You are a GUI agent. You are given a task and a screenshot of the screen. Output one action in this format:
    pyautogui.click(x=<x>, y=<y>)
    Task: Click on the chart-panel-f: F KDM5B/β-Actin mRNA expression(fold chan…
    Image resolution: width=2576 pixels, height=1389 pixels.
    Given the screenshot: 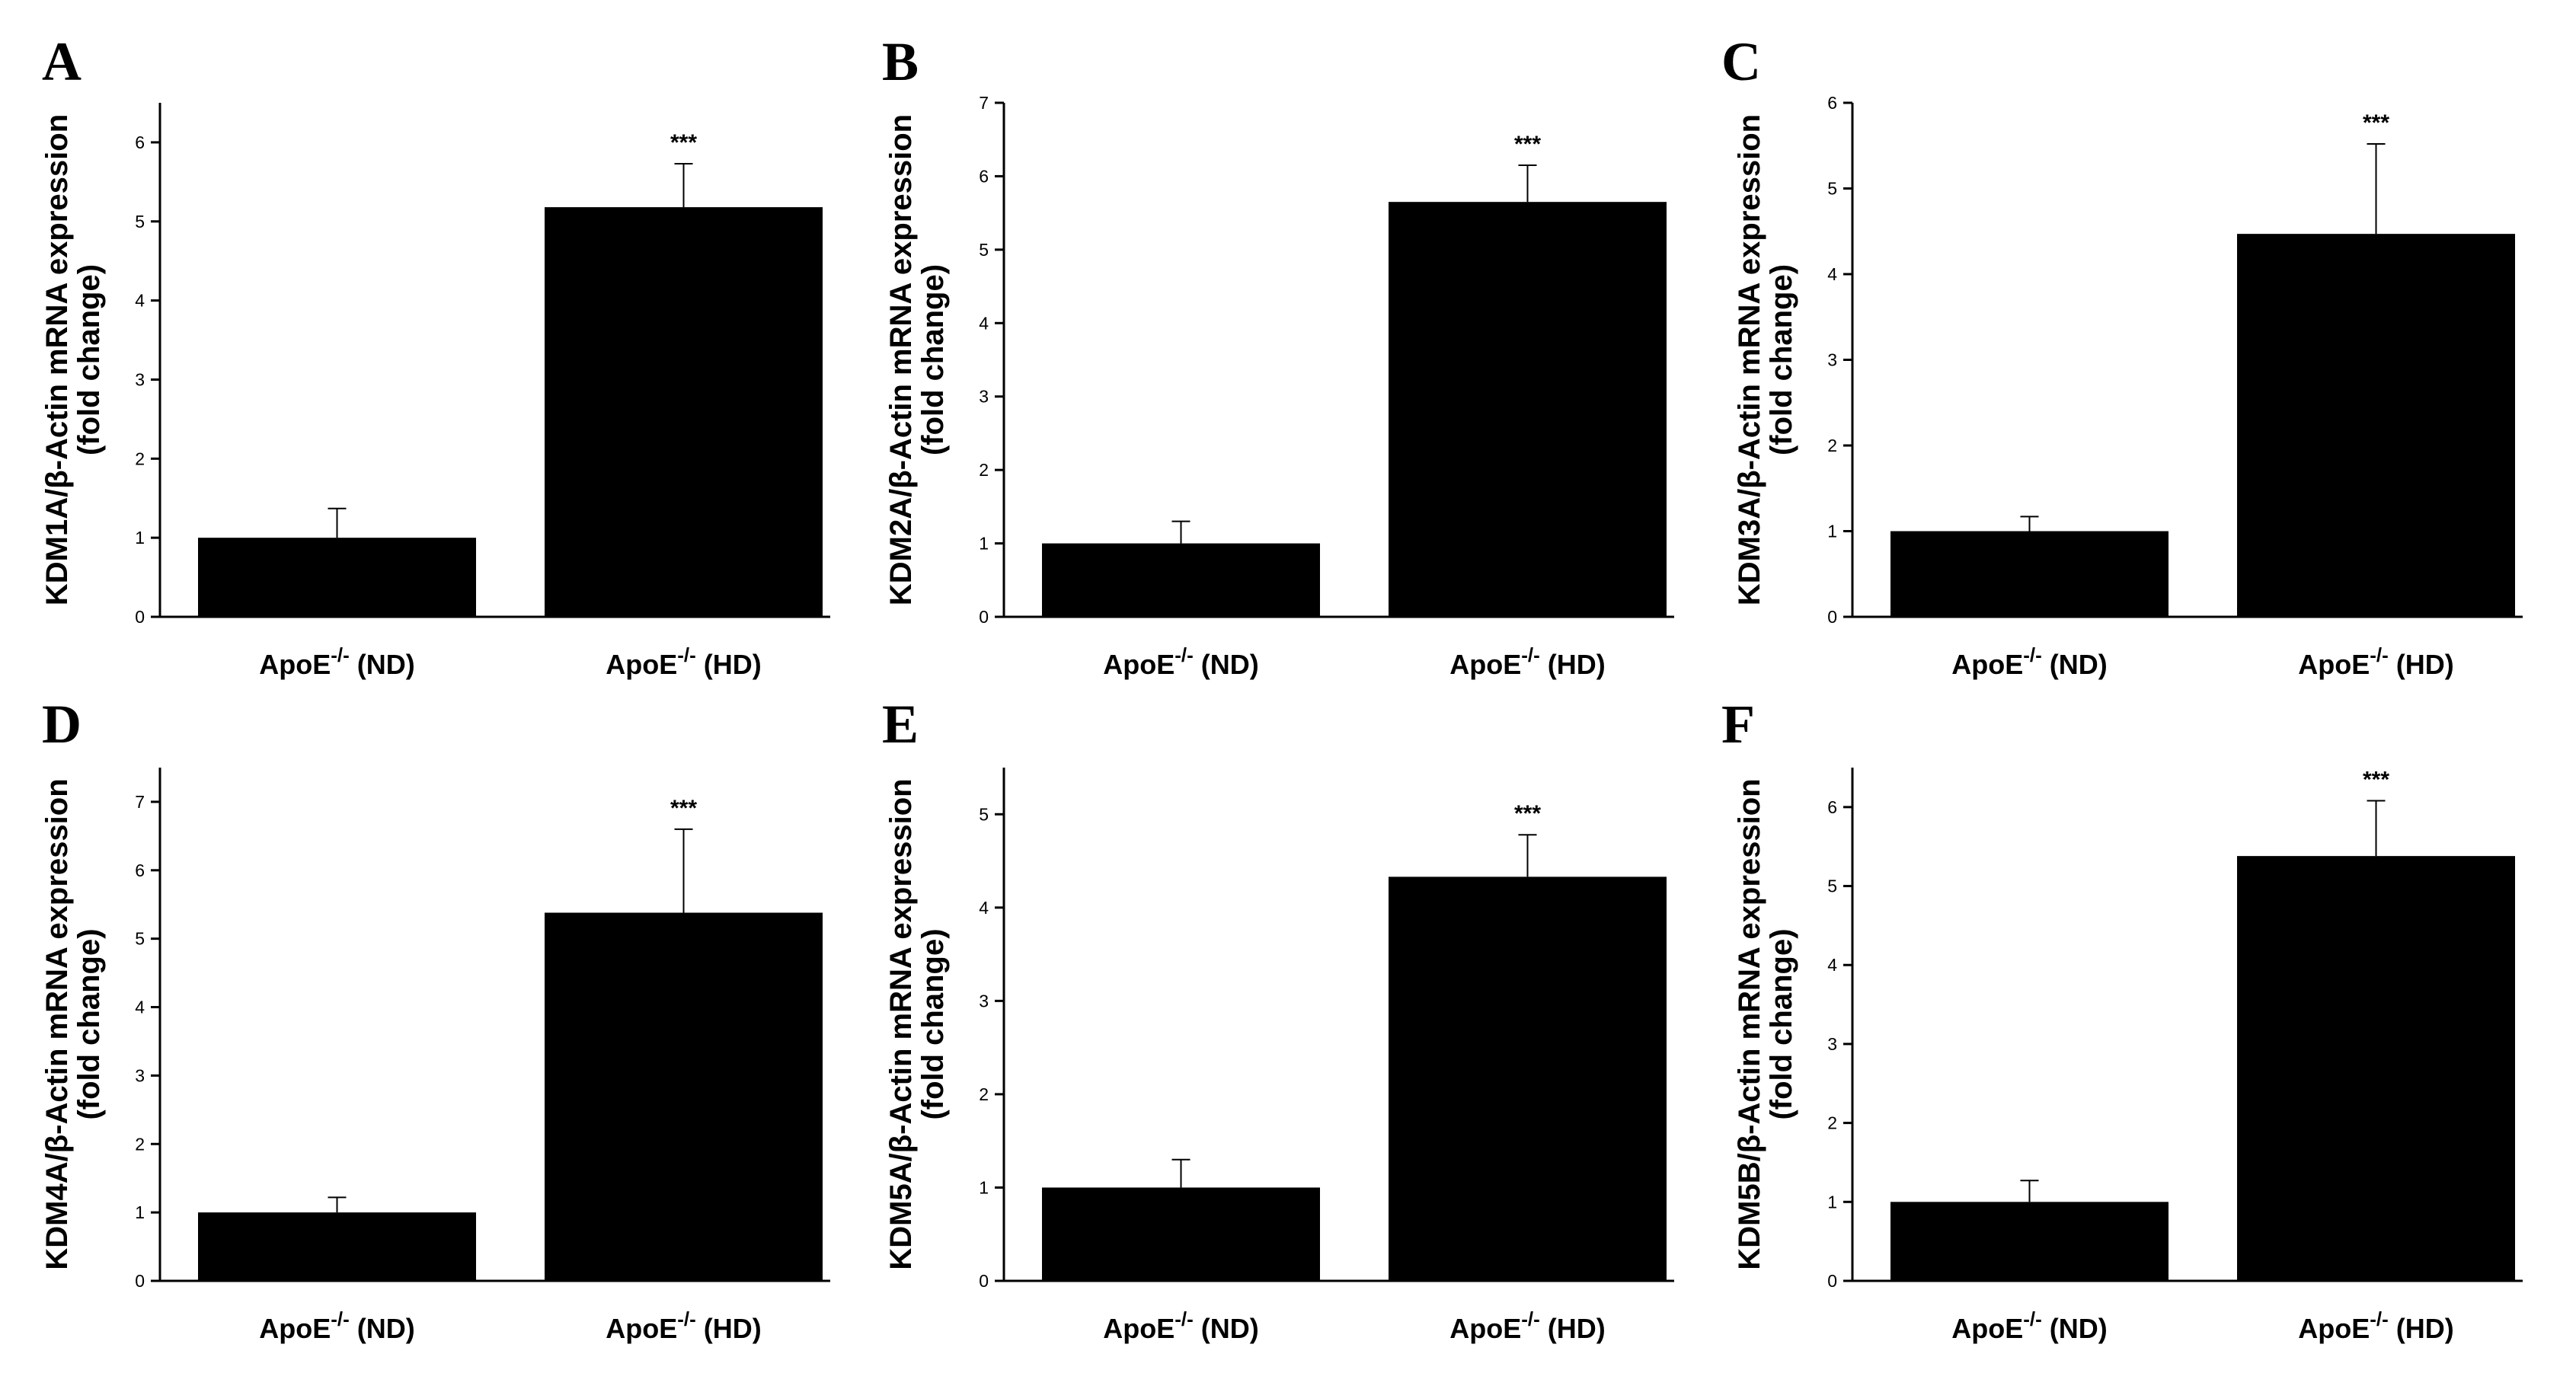 What is the action you would take?
    pyautogui.click(x=2122, y=1019)
    